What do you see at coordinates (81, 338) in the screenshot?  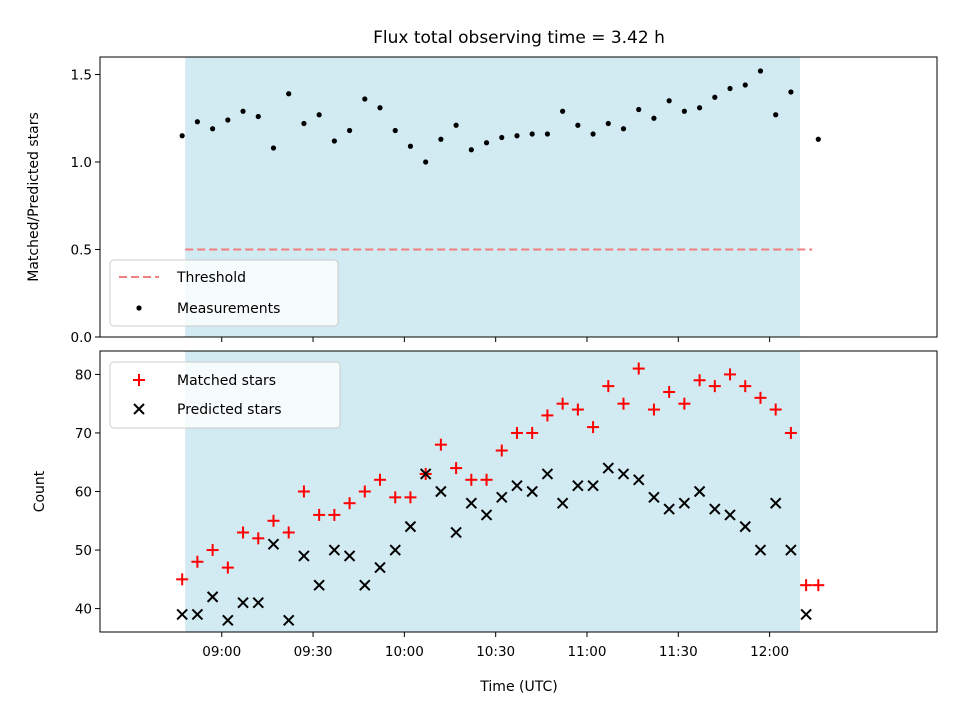 I see `y-tick-label: 0.0` at bounding box center [81, 338].